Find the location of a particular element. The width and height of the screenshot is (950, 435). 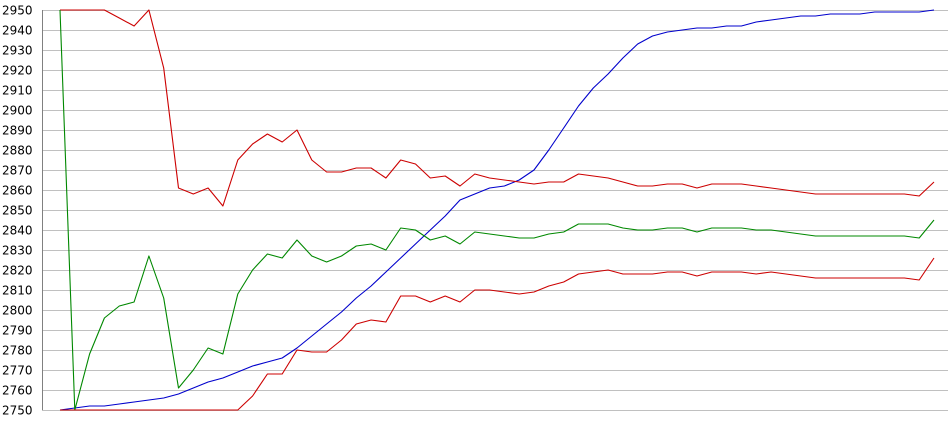

y-tick-label: 2840 is located at coordinates (17, 231).